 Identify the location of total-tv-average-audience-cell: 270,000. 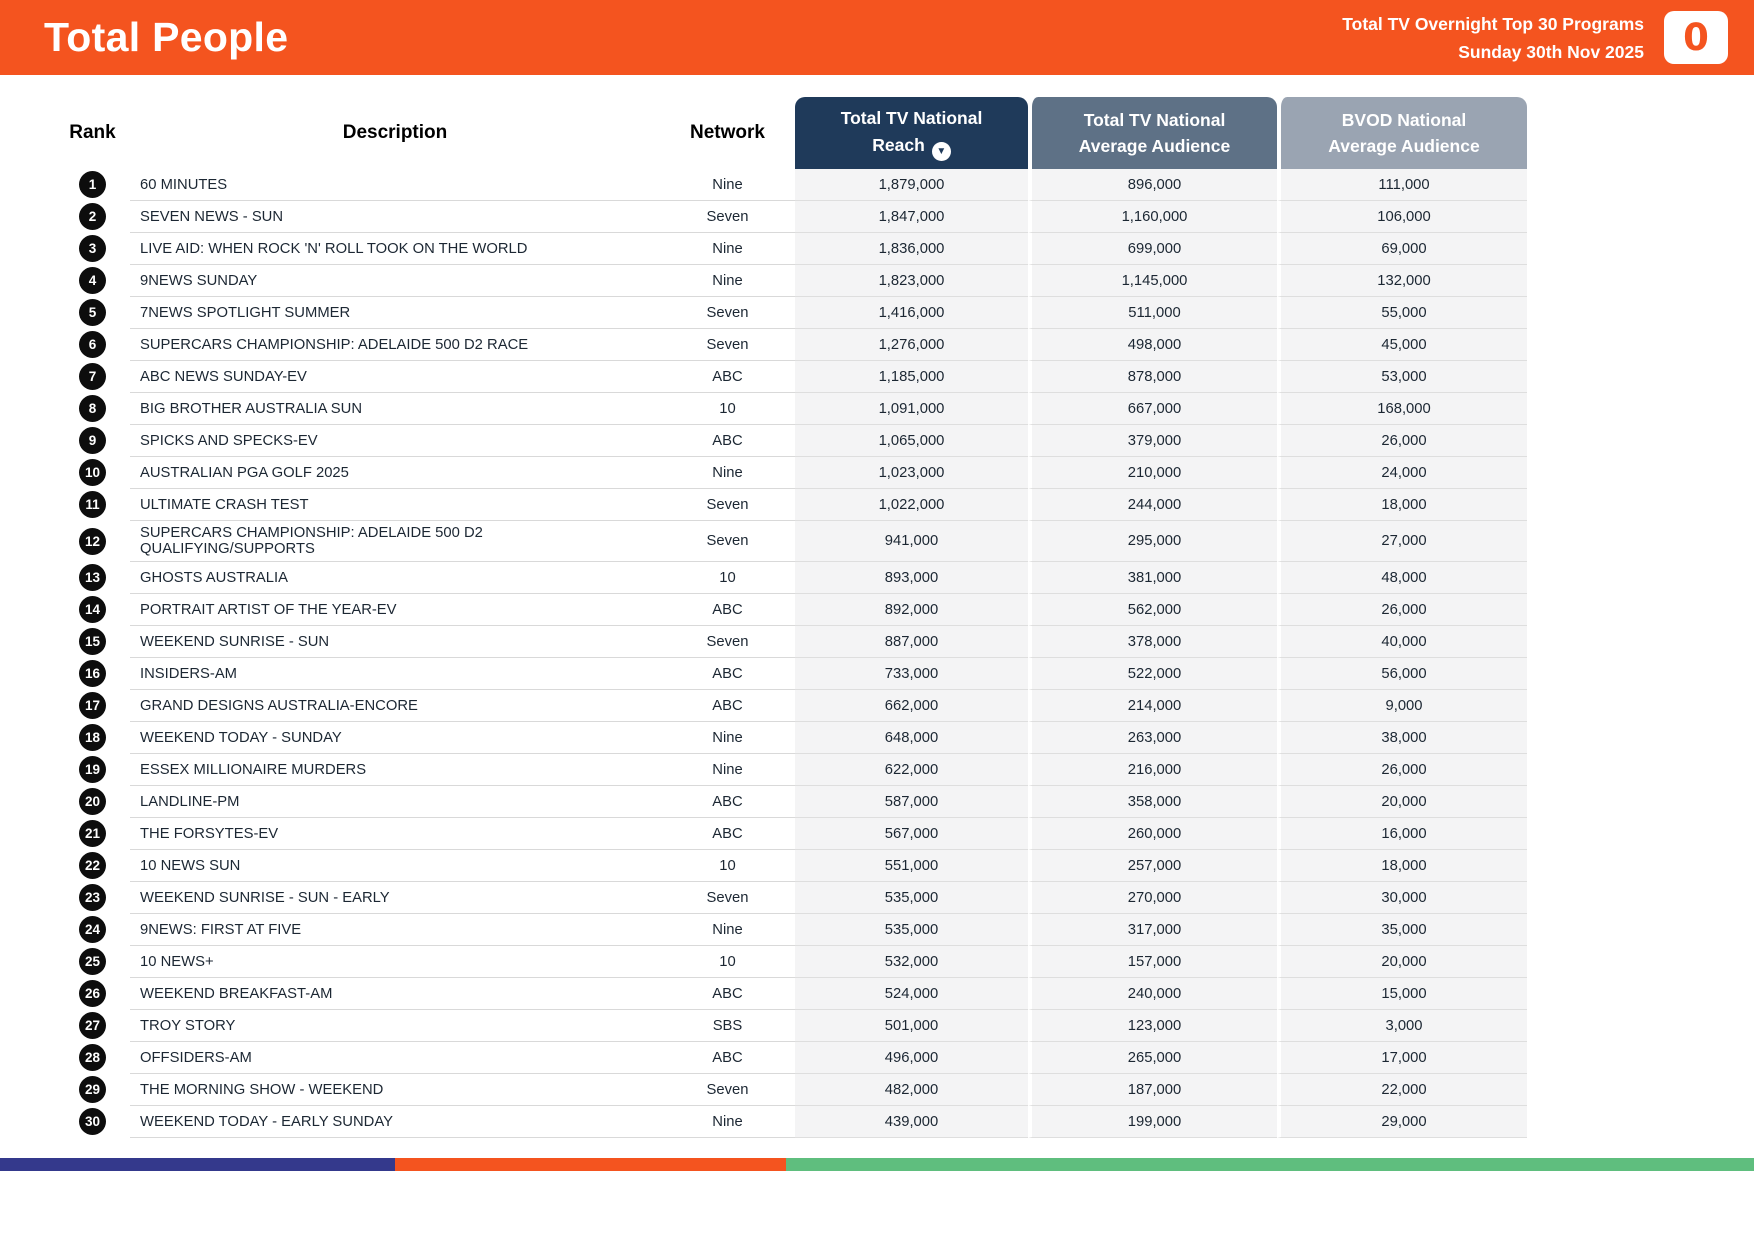
(1152, 898).